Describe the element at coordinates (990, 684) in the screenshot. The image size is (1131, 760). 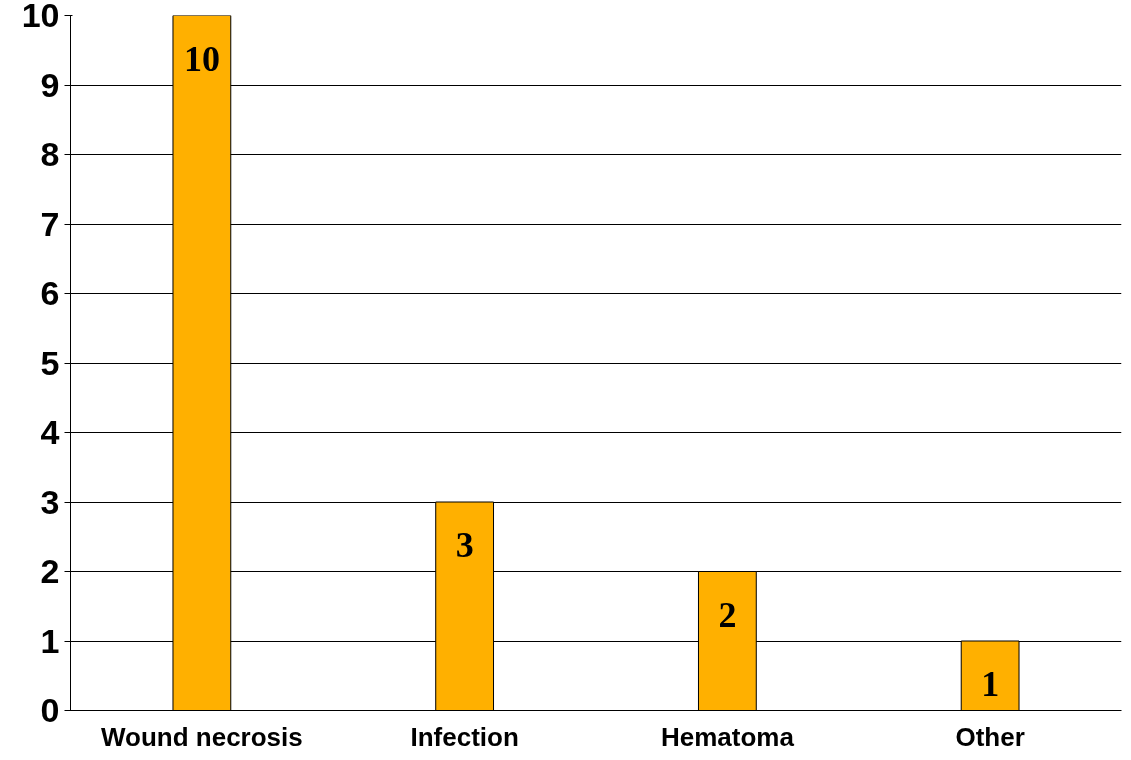
I see `data-label: 1` at that location.